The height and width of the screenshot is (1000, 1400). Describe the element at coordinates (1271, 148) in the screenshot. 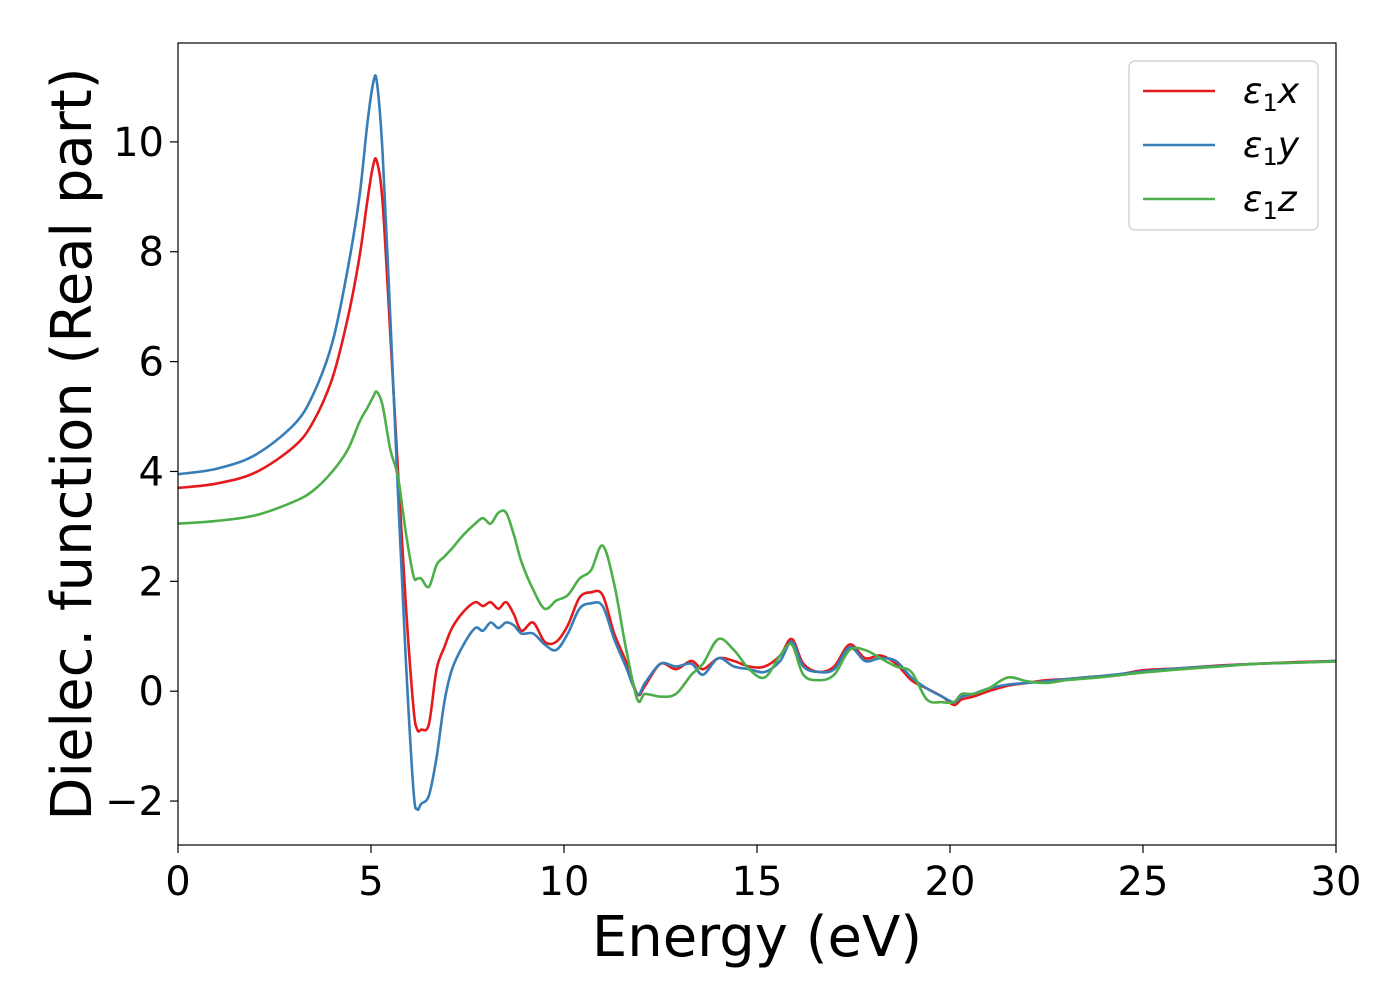

I see `legend-label: ε1y` at that location.